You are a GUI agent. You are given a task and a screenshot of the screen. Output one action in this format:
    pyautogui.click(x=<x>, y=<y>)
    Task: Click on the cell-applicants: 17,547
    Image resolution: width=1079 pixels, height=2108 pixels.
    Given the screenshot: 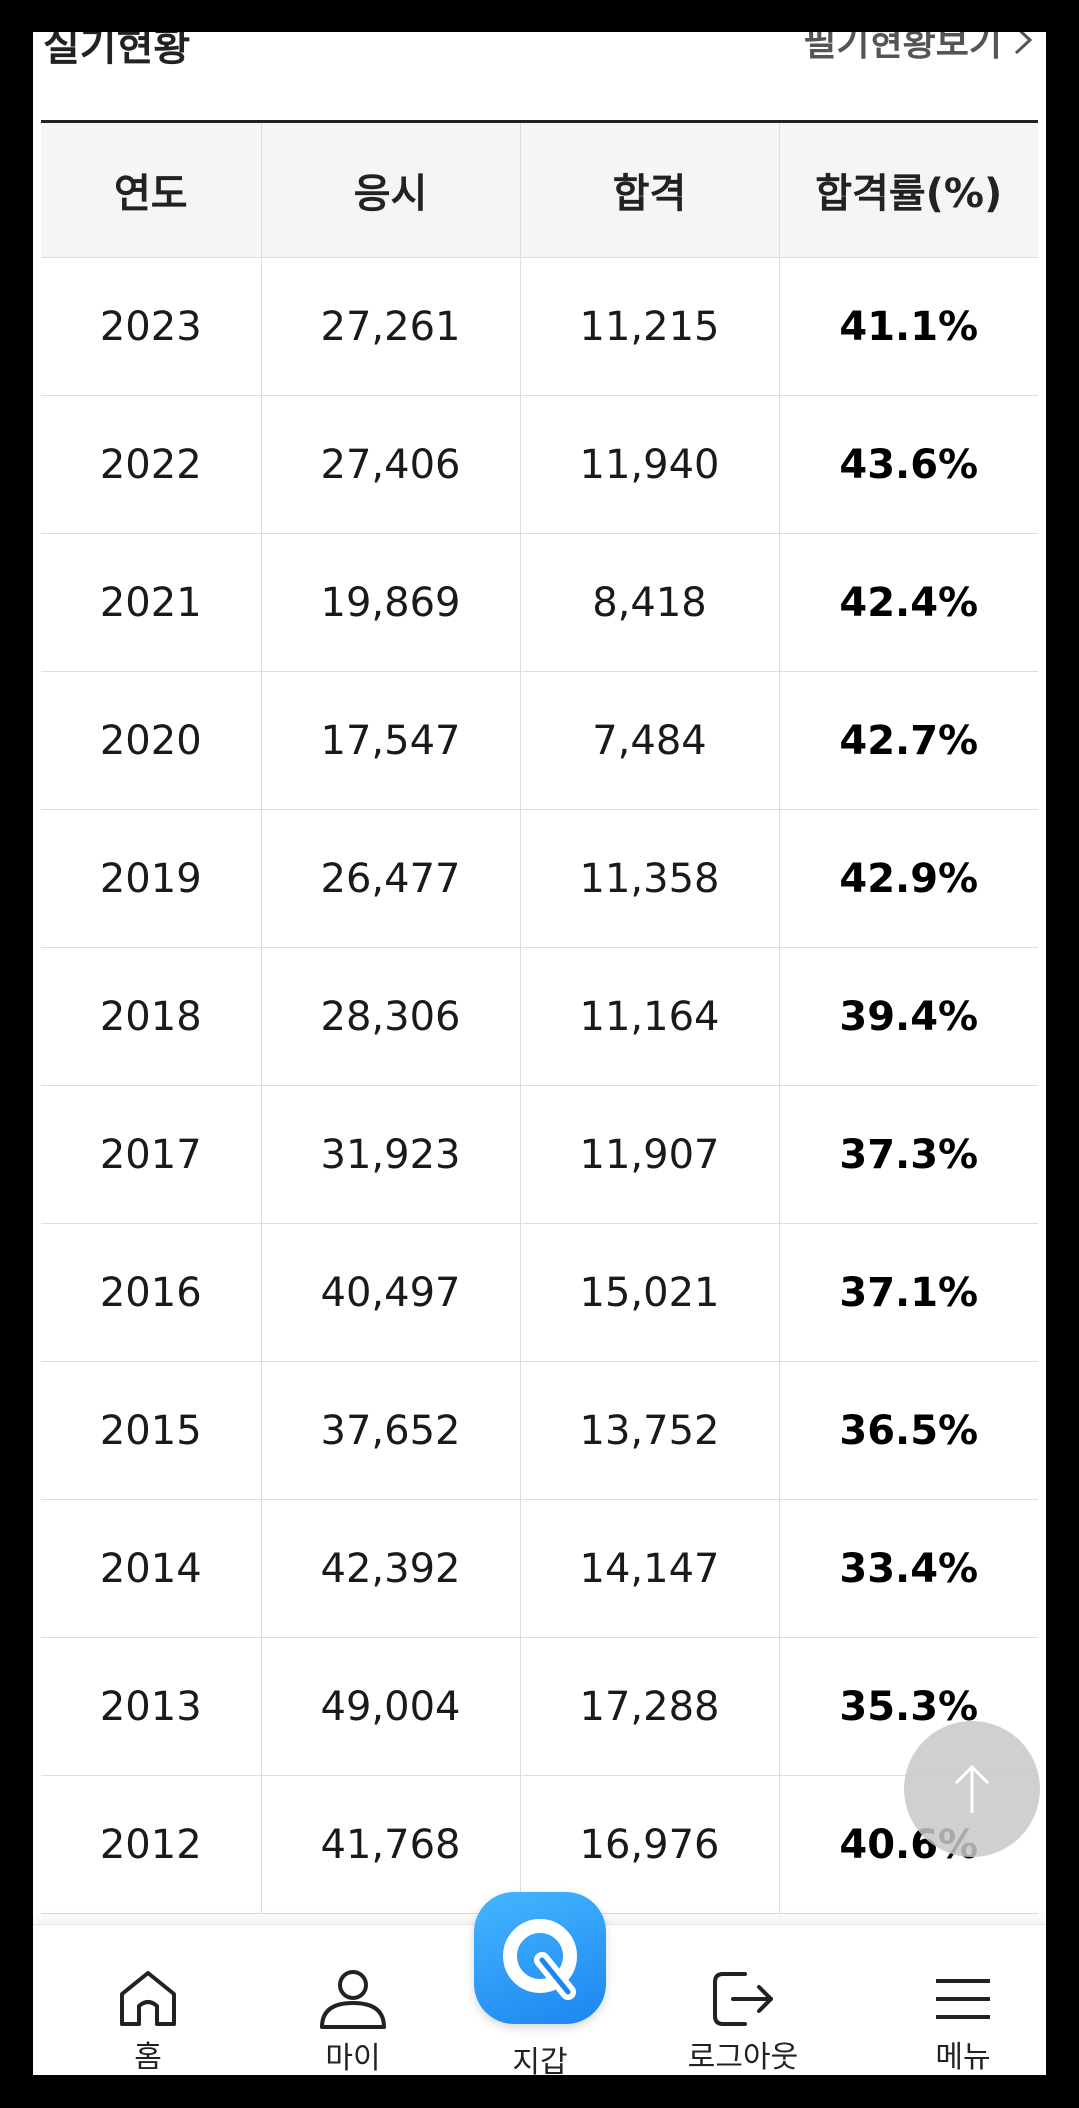 What is the action you would take?
    pyautogui.click(x=391, y=740)
    